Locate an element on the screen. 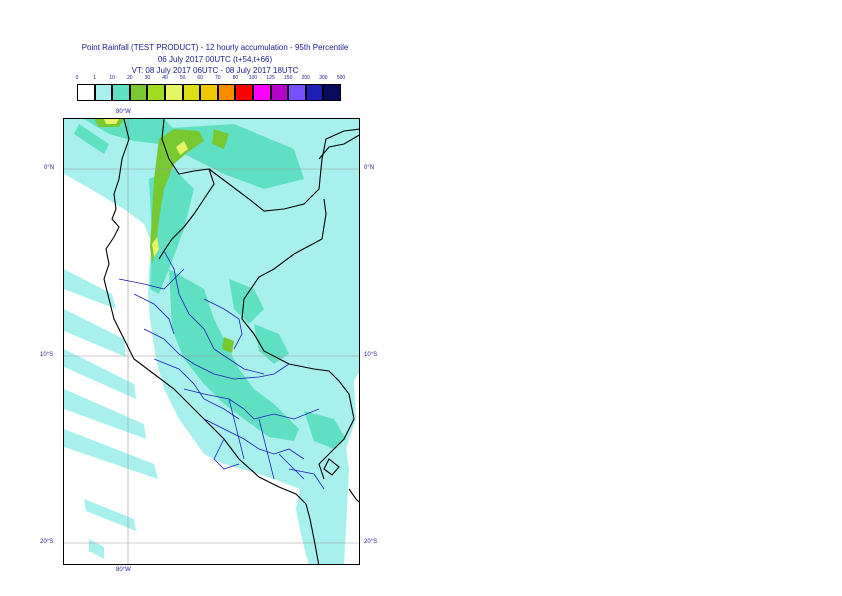 This screenshot has width=842, height=596. legend-tick-label: 50 is located at coordinates (182, 78).